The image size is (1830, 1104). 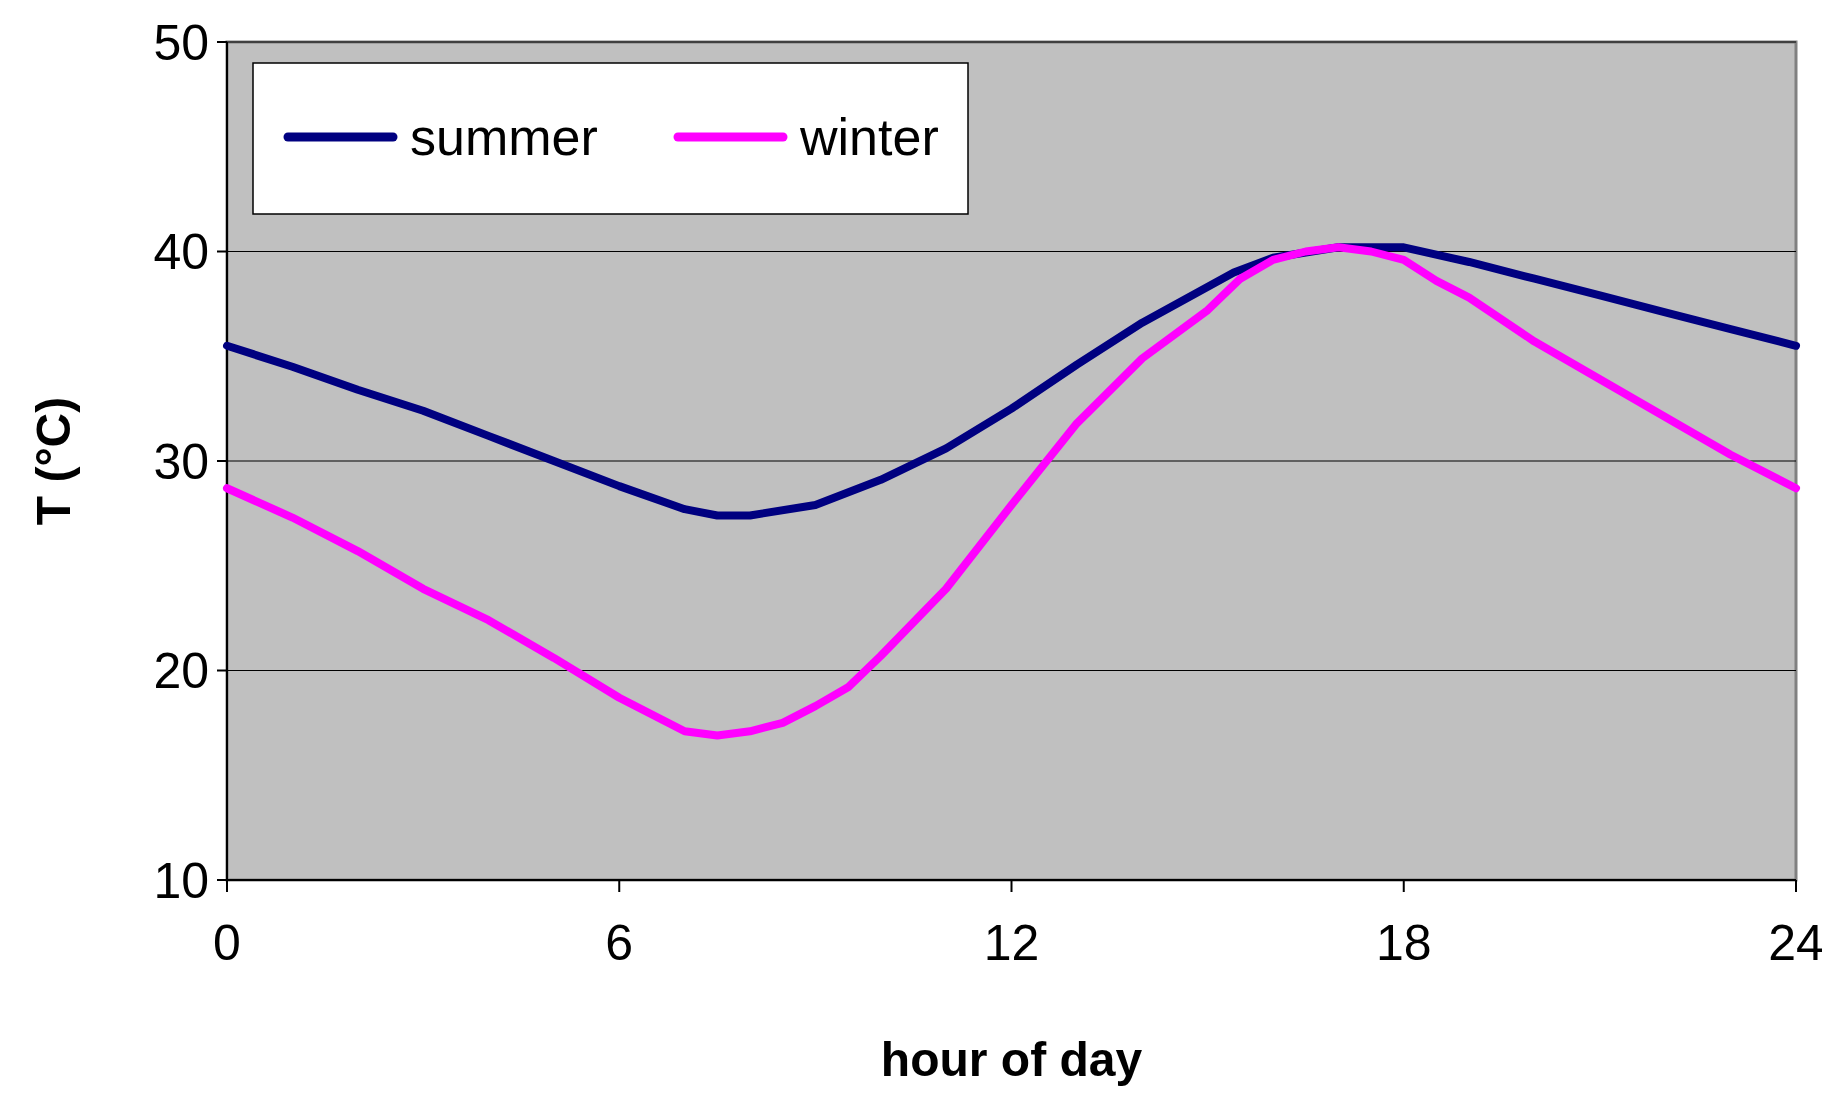 What do you see at coordinates (53, 461) in the screenshot?
I see `y-axis-title: T (°C)` at bounding box center [53, 461].